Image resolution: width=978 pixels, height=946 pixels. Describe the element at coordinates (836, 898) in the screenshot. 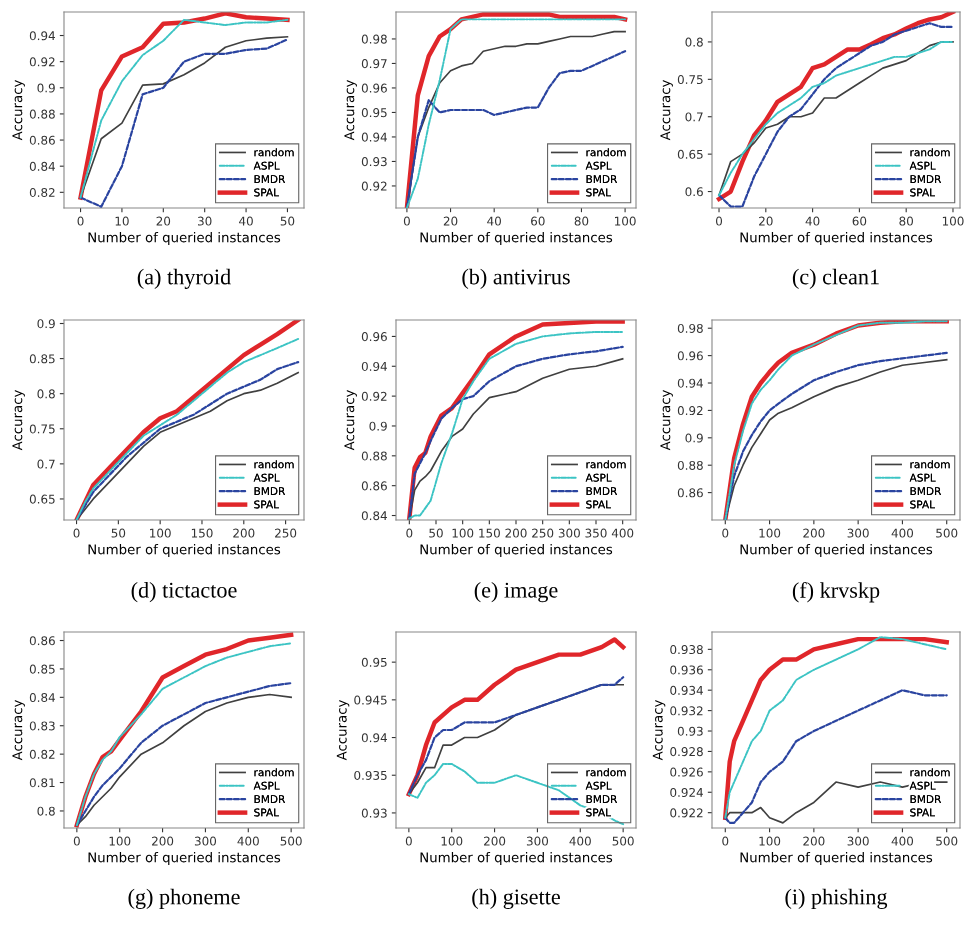

I see `text: (i) phishing` at that location.